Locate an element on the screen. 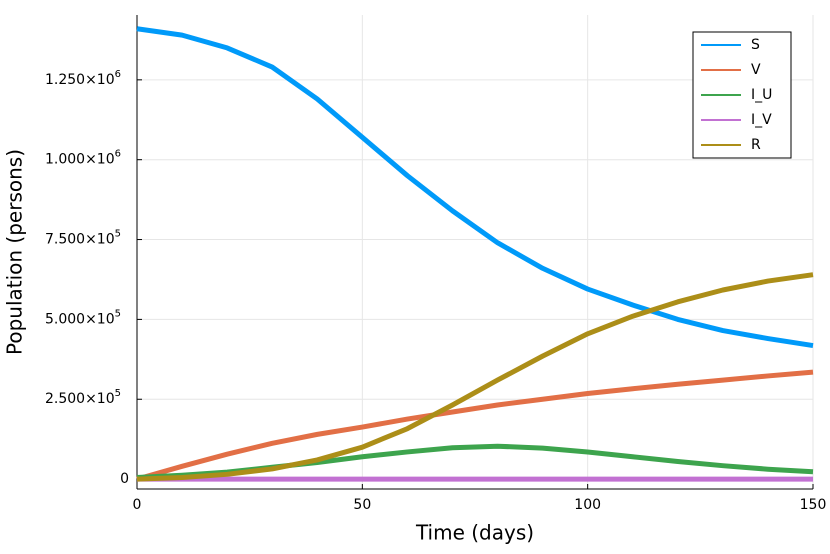 The image size is (830, 554). legend-label: I_V is located at coordinates (761, 120).